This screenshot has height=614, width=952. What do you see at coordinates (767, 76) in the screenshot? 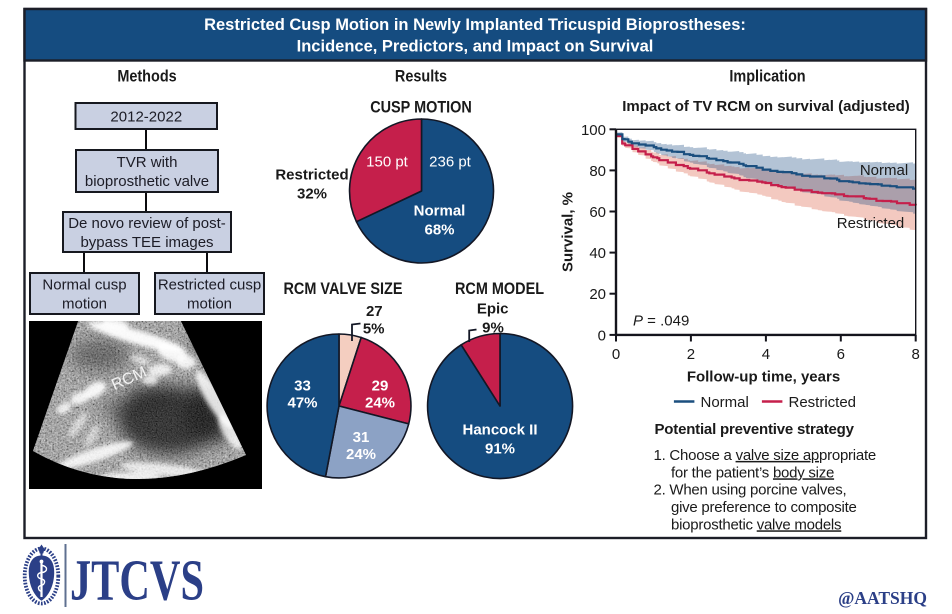
I see `svg-text: Implication` at bounding box center [767, 76].